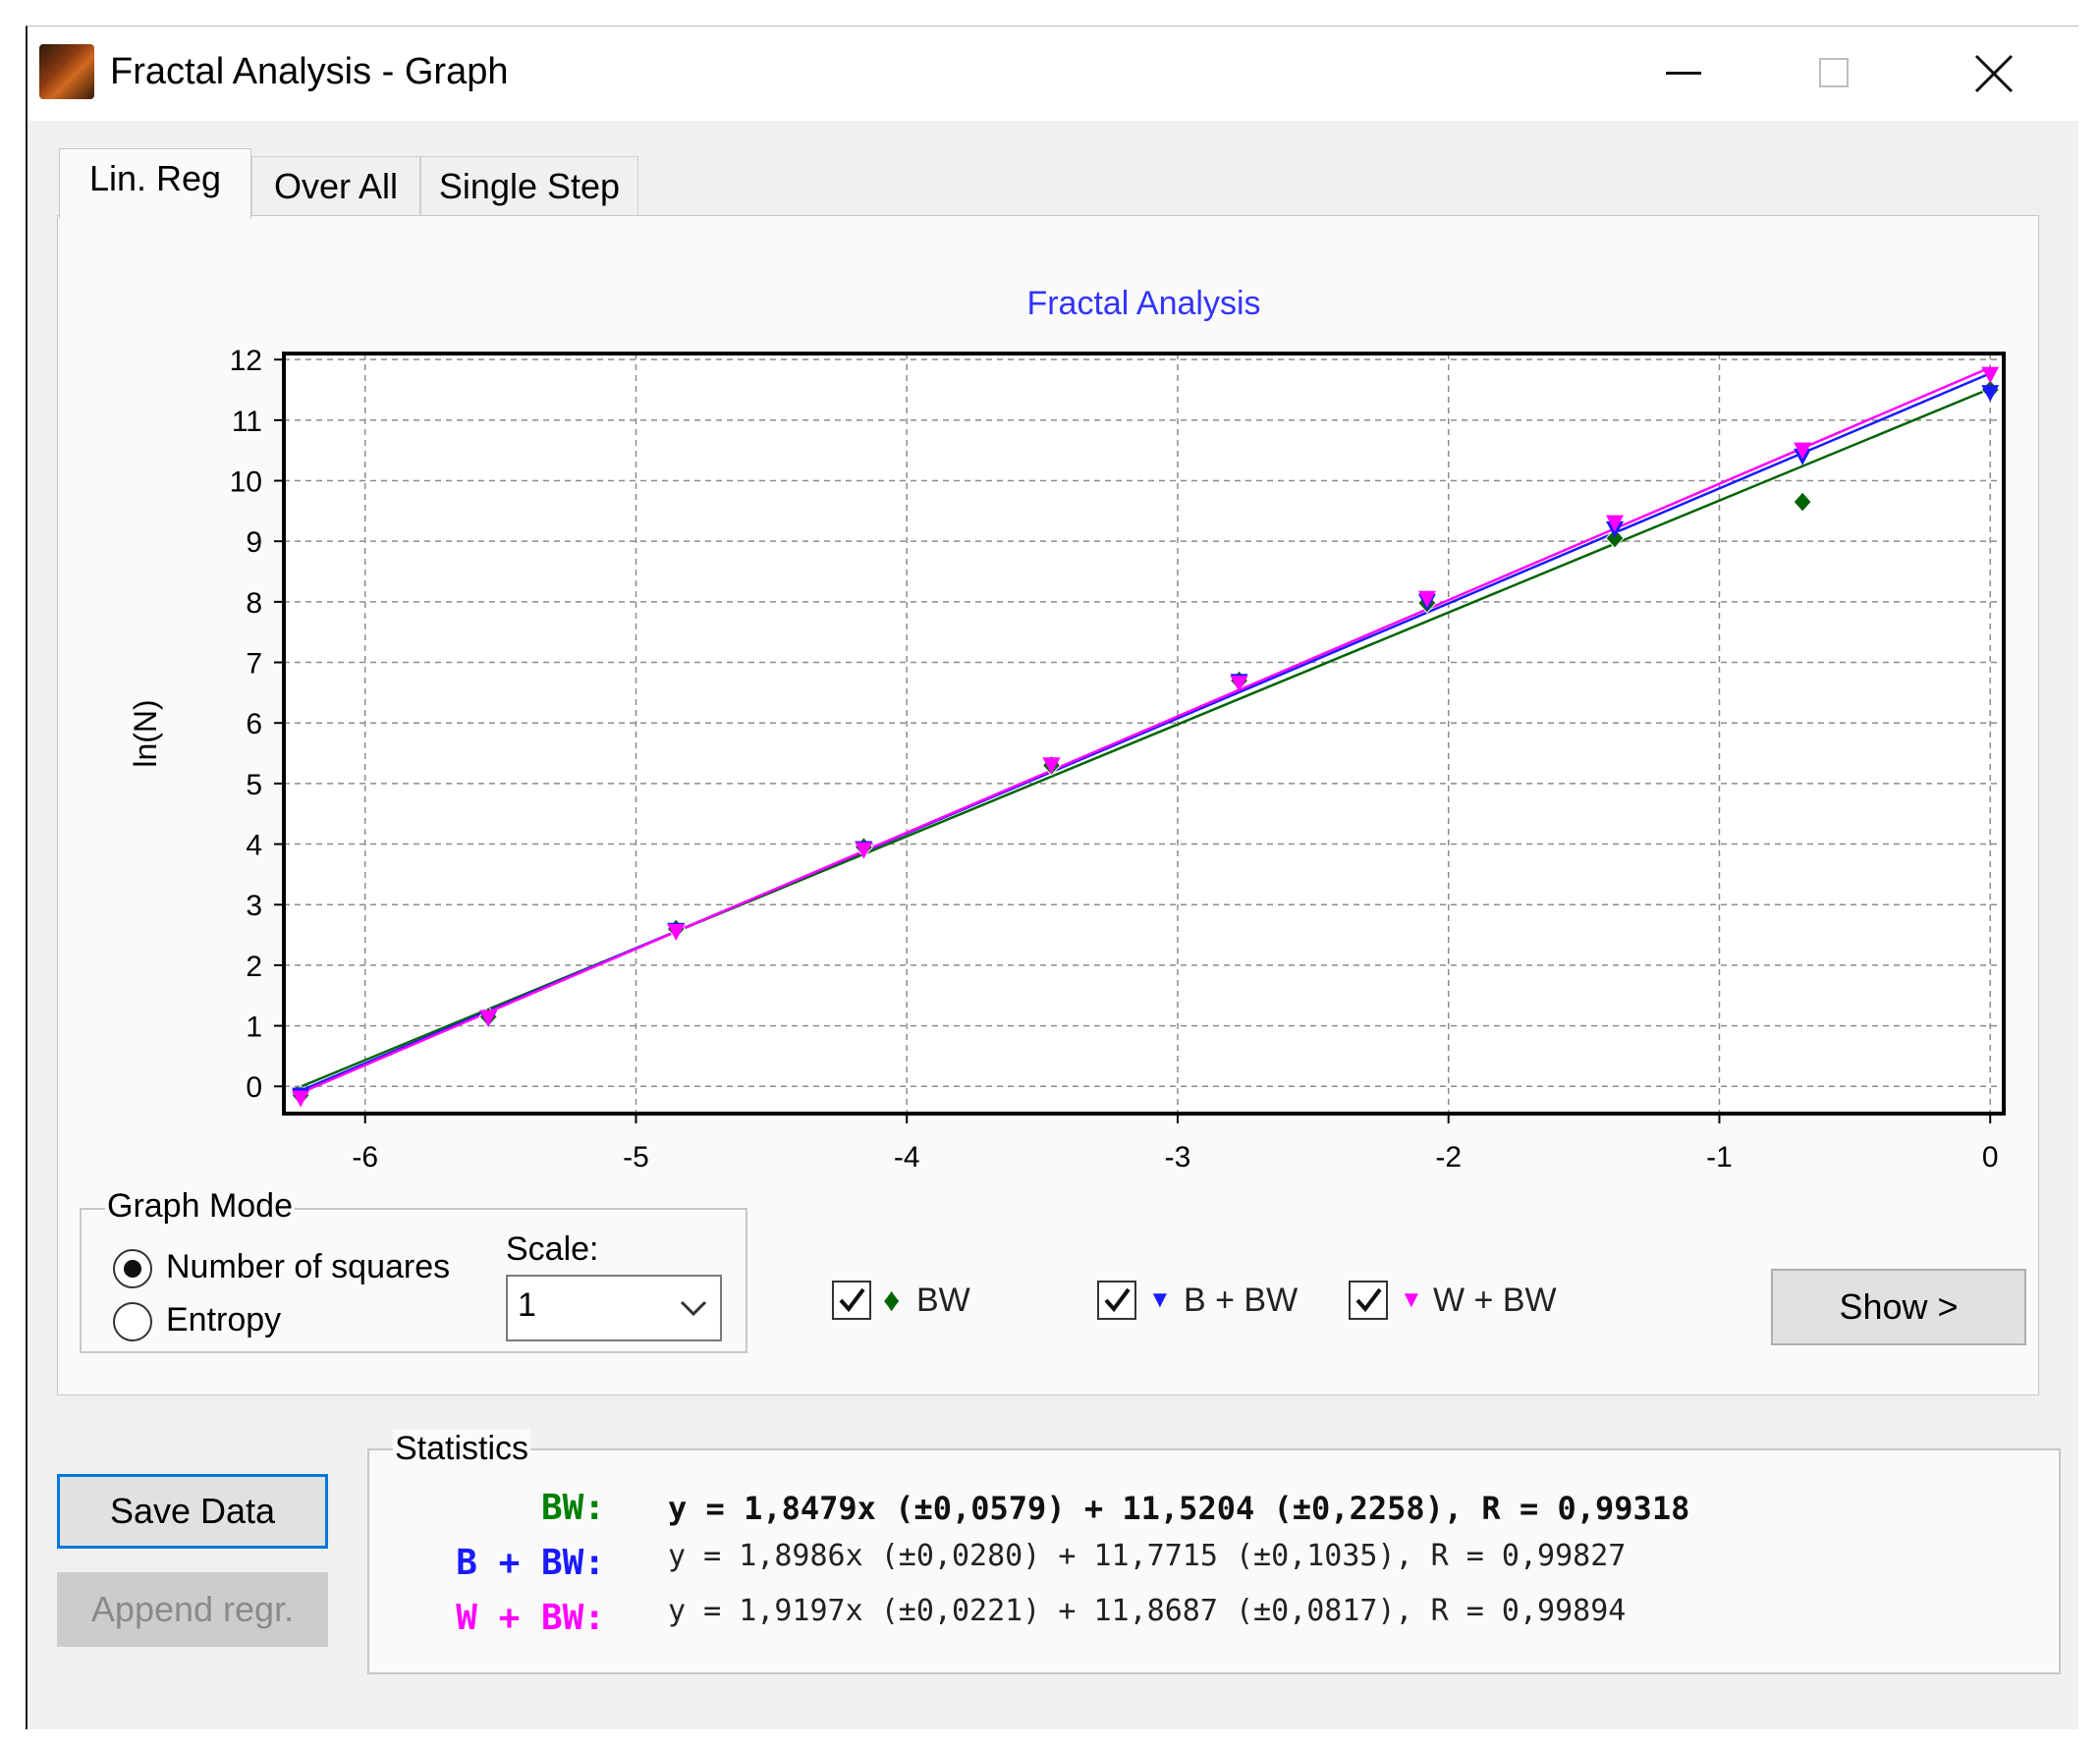 Image resolution: width=2100 pixels, height=1747 pixels. I want to click on b-bw-marker-icon: ▼, so click(1160, 1299).